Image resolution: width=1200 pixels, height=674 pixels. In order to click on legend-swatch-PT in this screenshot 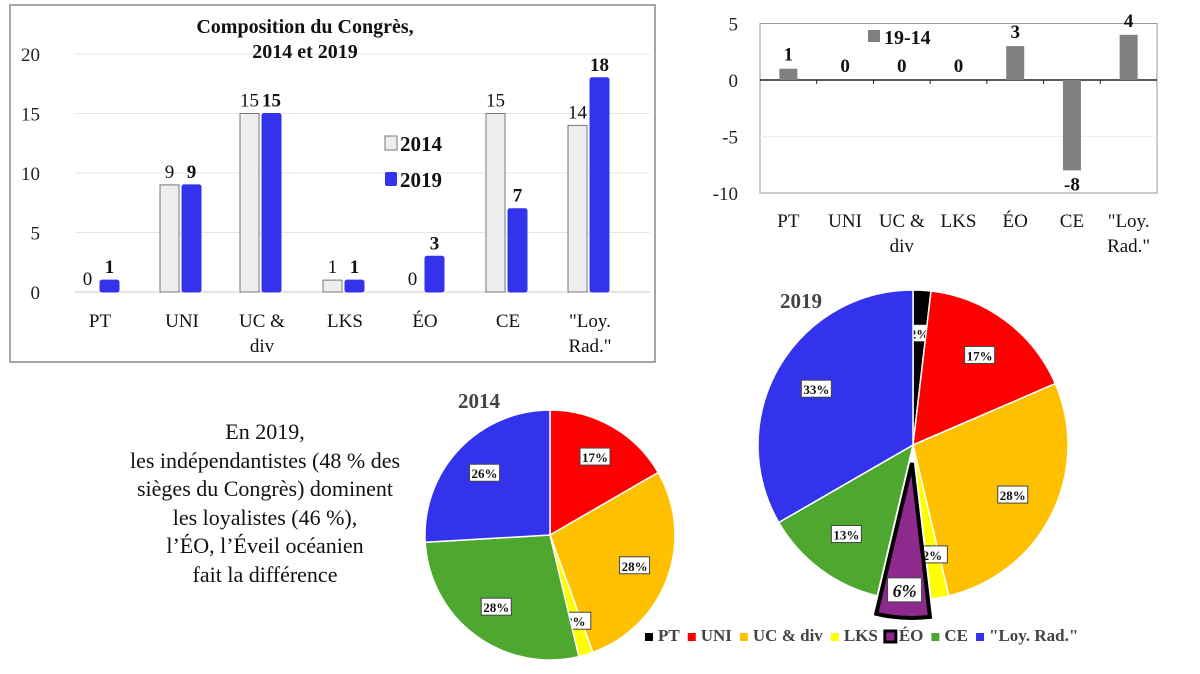, I will do `click(649, 637)`.